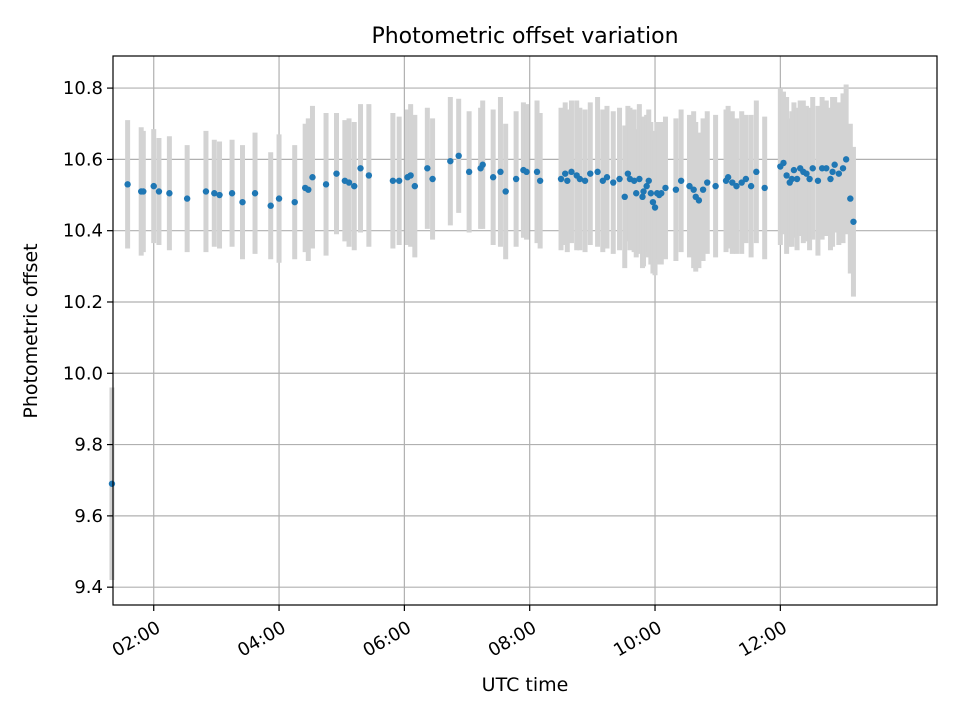  I want to click on y-tick-label: 9.8, so click(88, 445).